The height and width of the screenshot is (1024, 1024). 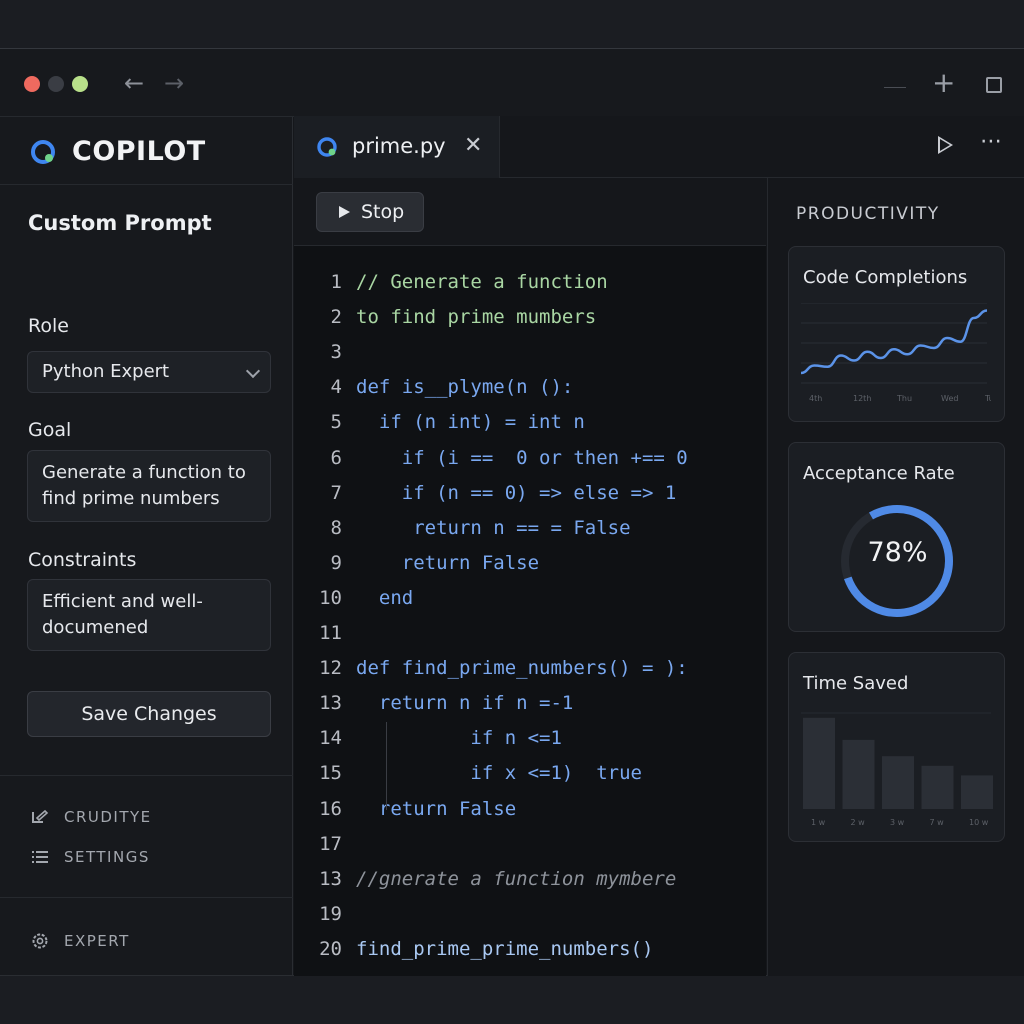 I want to click on close-window-button, so click(x=32, y=84).